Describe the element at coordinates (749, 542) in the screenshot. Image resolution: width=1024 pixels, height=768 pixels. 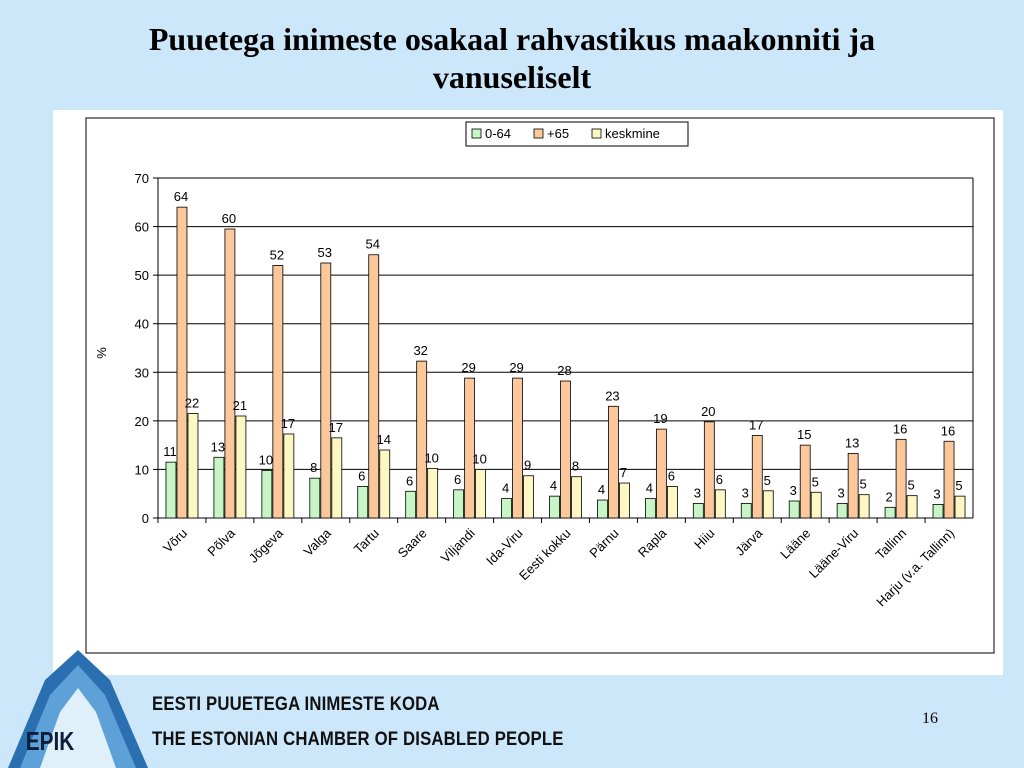
I see `x-category-label: Järva` at that location.